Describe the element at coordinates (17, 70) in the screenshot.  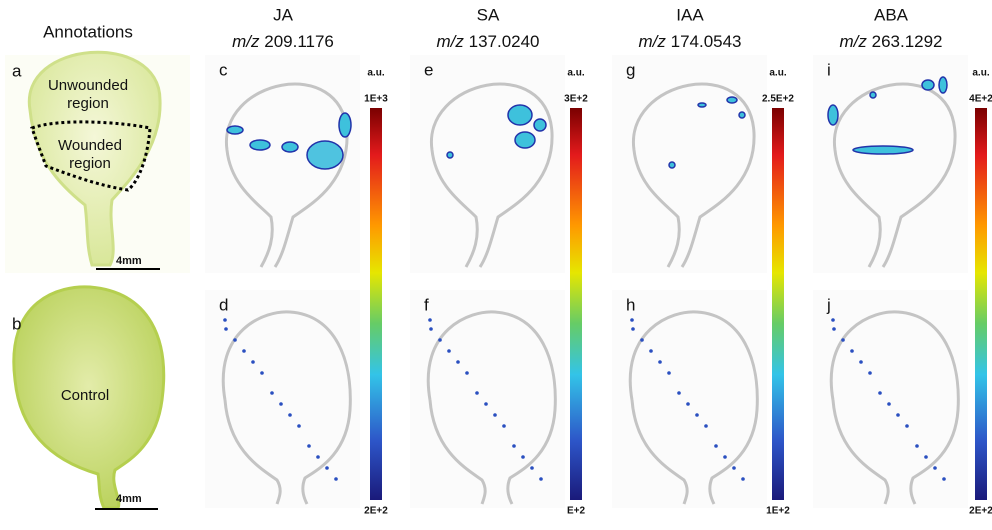
I see `panel-letter: a` at that location.